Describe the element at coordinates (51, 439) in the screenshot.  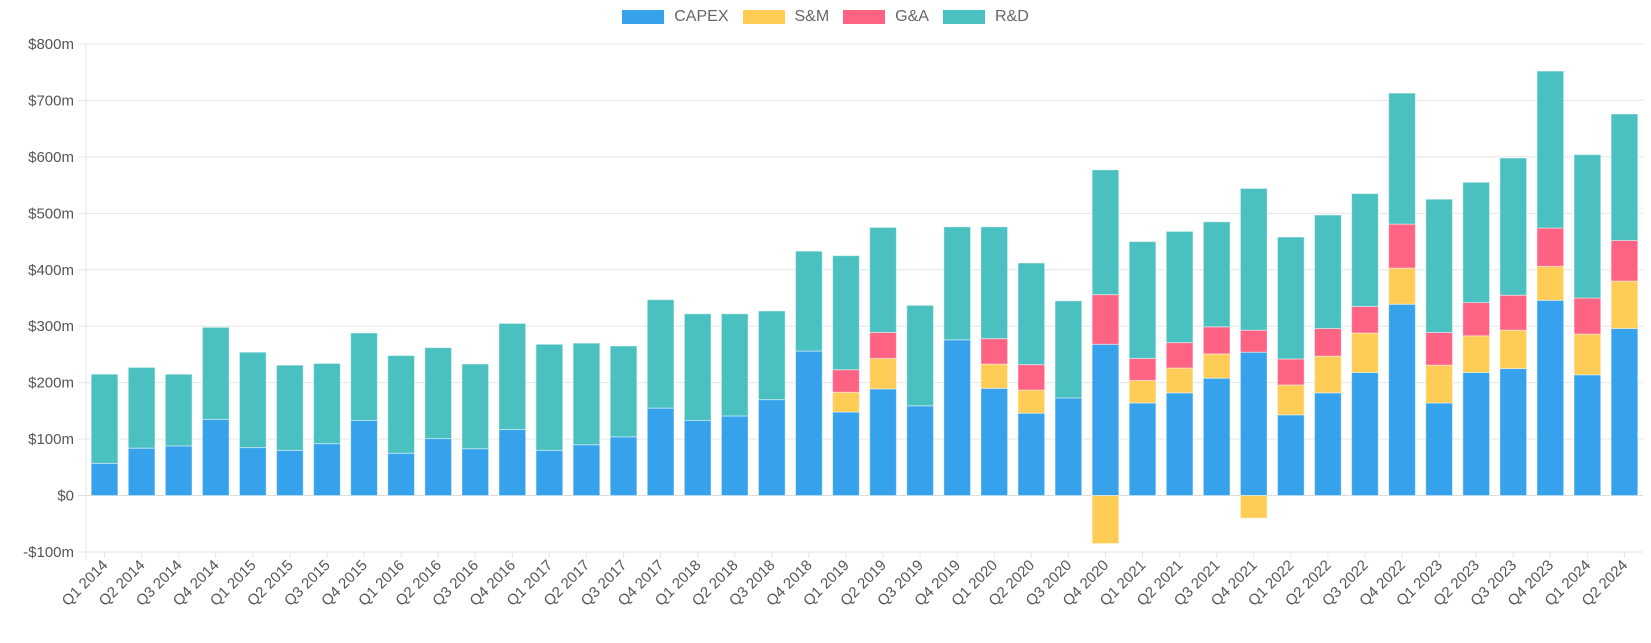
I see `y-tick-label: $100m` at that location.